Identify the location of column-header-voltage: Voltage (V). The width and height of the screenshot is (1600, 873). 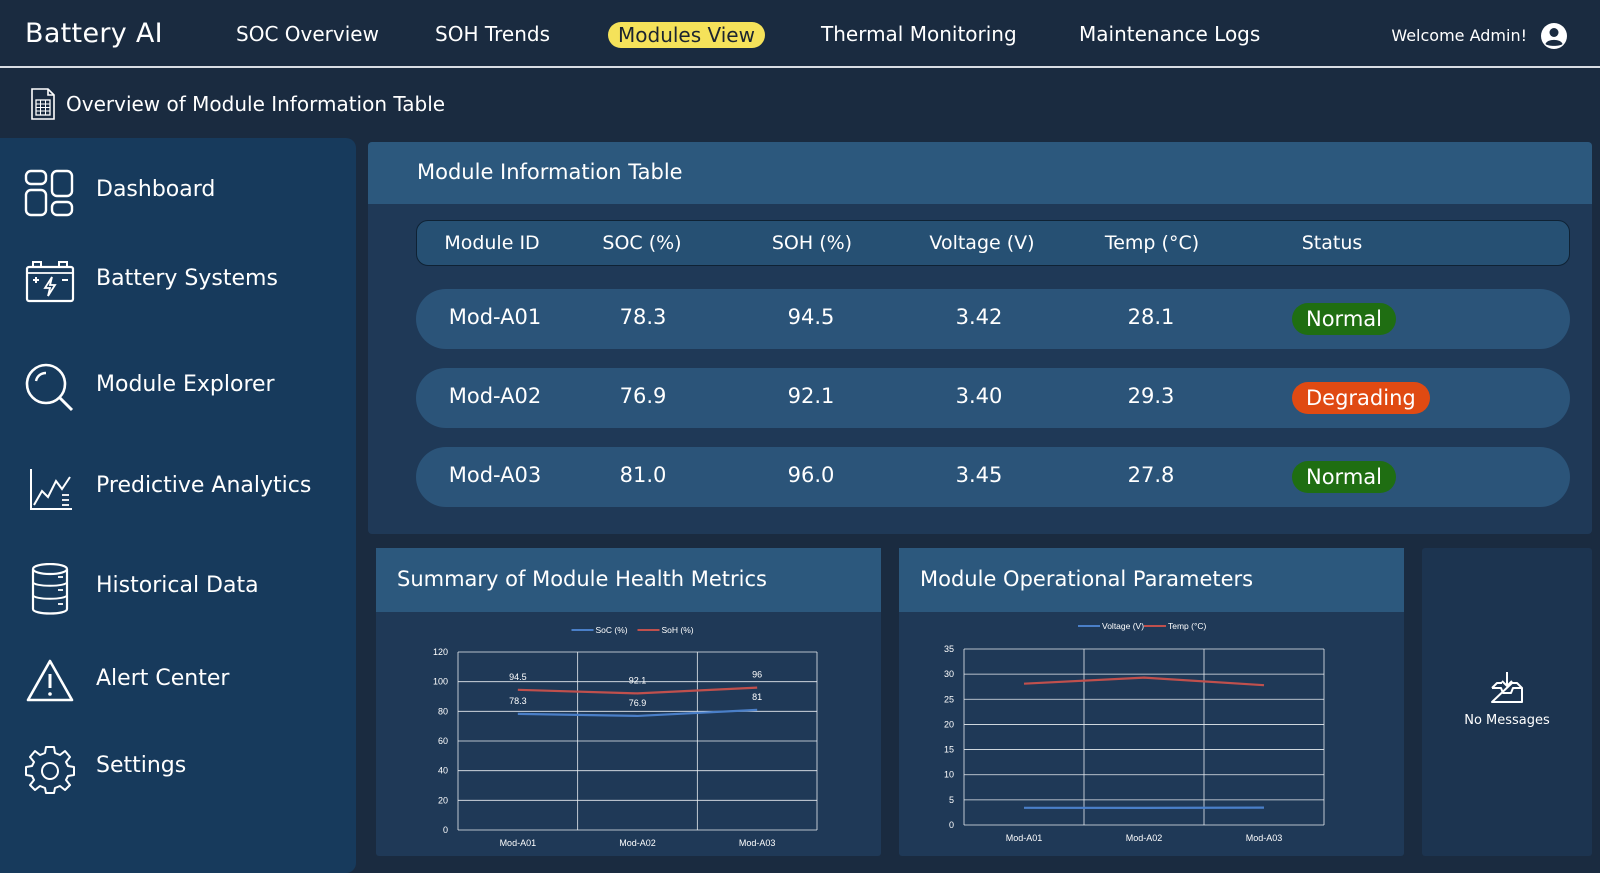
(982, 243).